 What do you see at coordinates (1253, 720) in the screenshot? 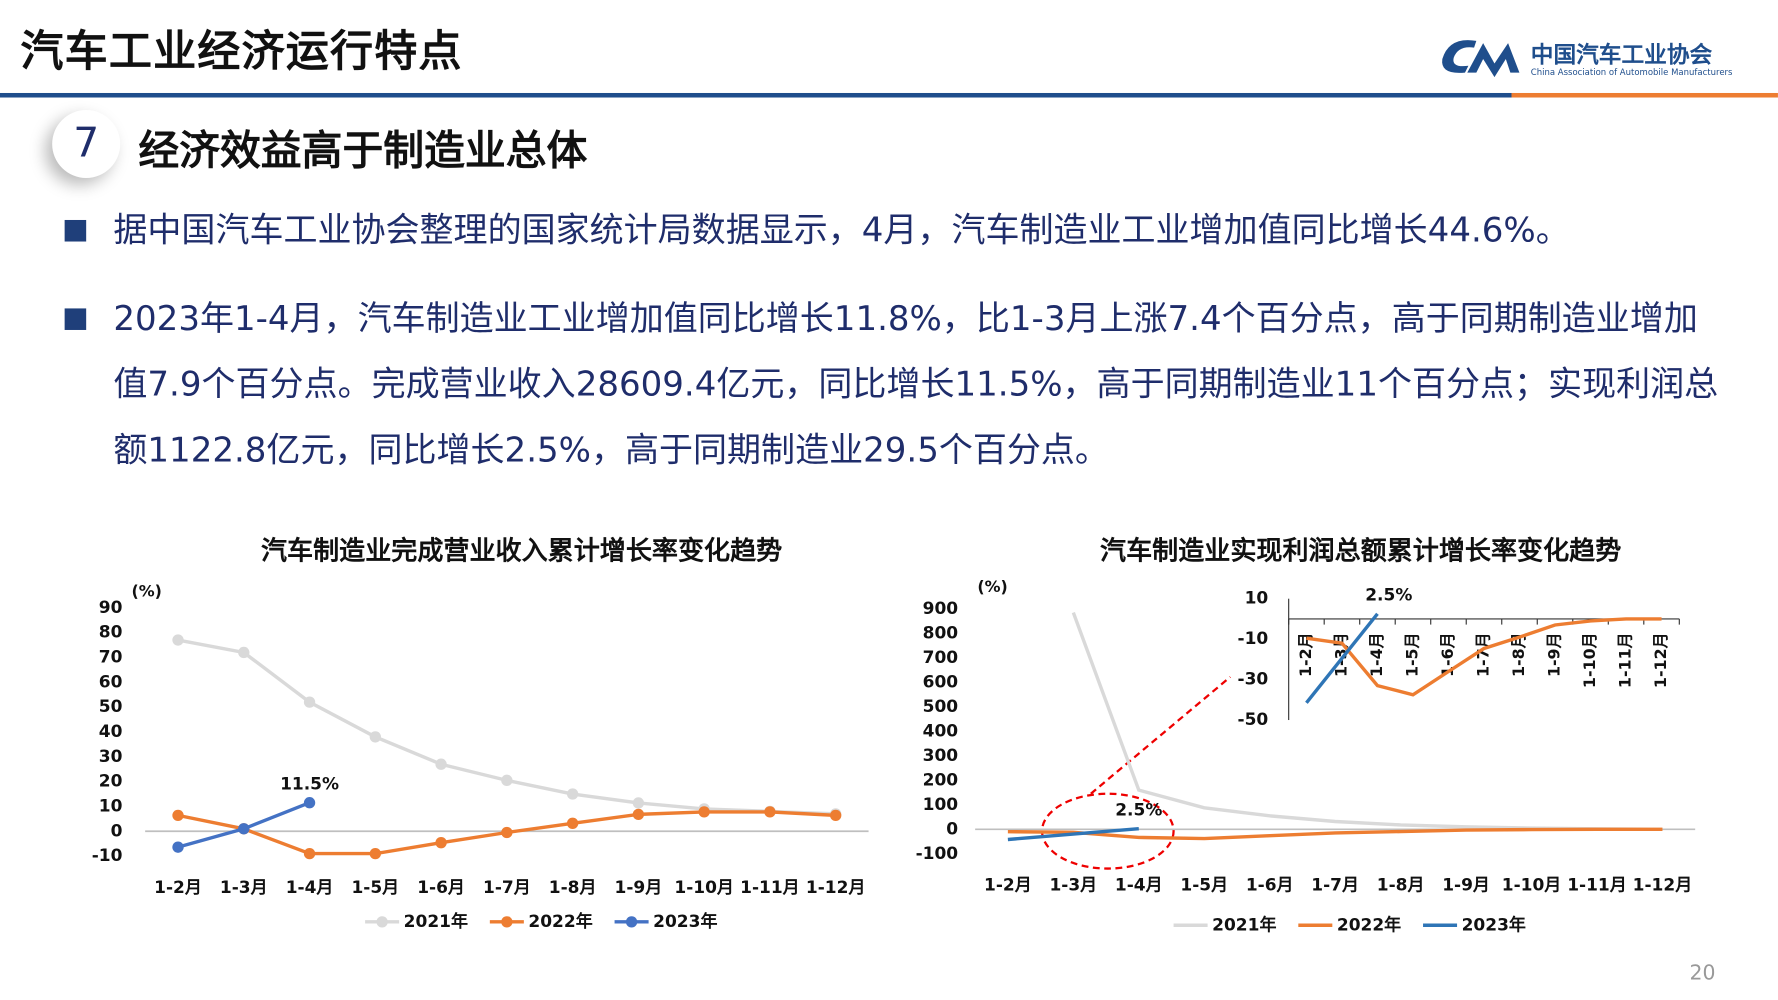
I see `inset-y-tick-label: -50` at bounding box center [1253, 720].